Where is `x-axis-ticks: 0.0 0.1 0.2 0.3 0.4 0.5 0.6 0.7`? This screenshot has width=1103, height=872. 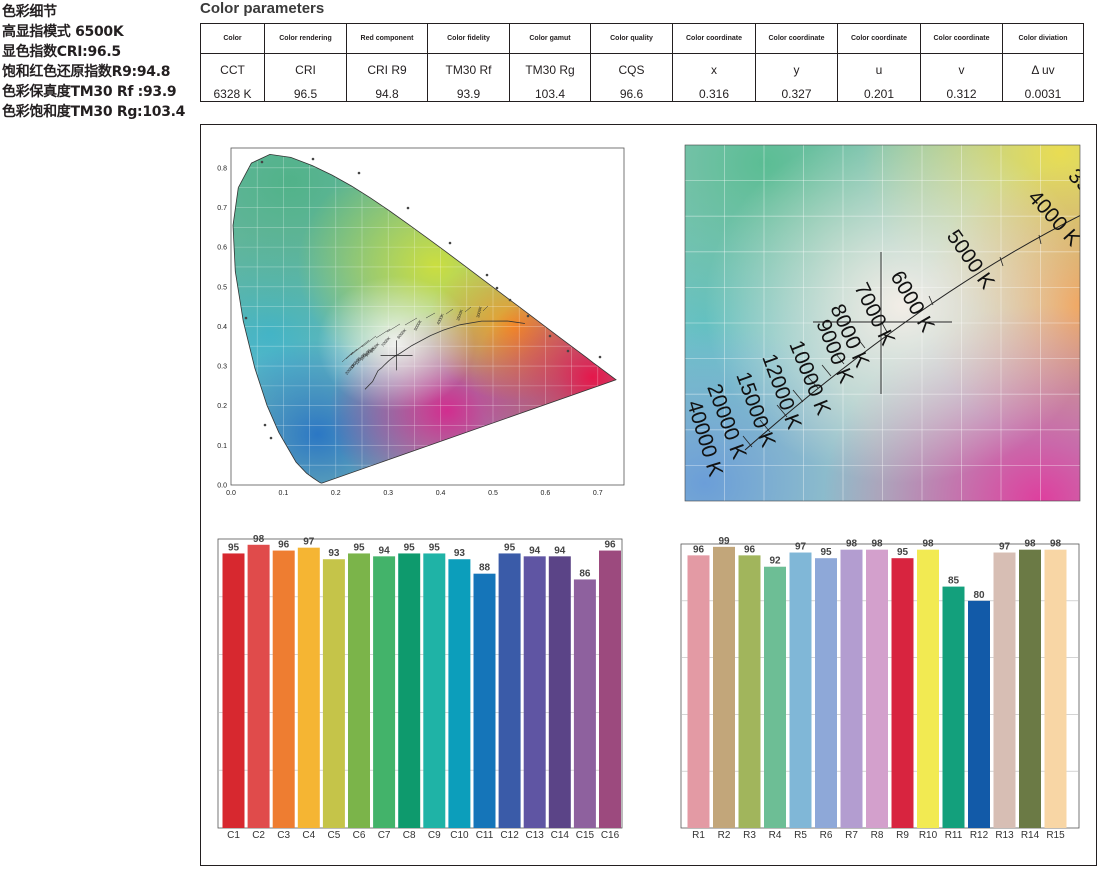
x-axis-ticks: 0.0 0.1 0.2 0.3 0.4 0.5 0.6 0.7 is located at coordinates (414, 493).